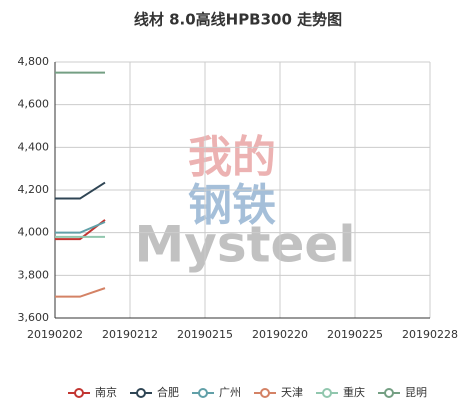  What do you see at coordinates (34, 274) in the screenshot?
I see `y-tick-label: 3,800` at bounding box center [34, 274].